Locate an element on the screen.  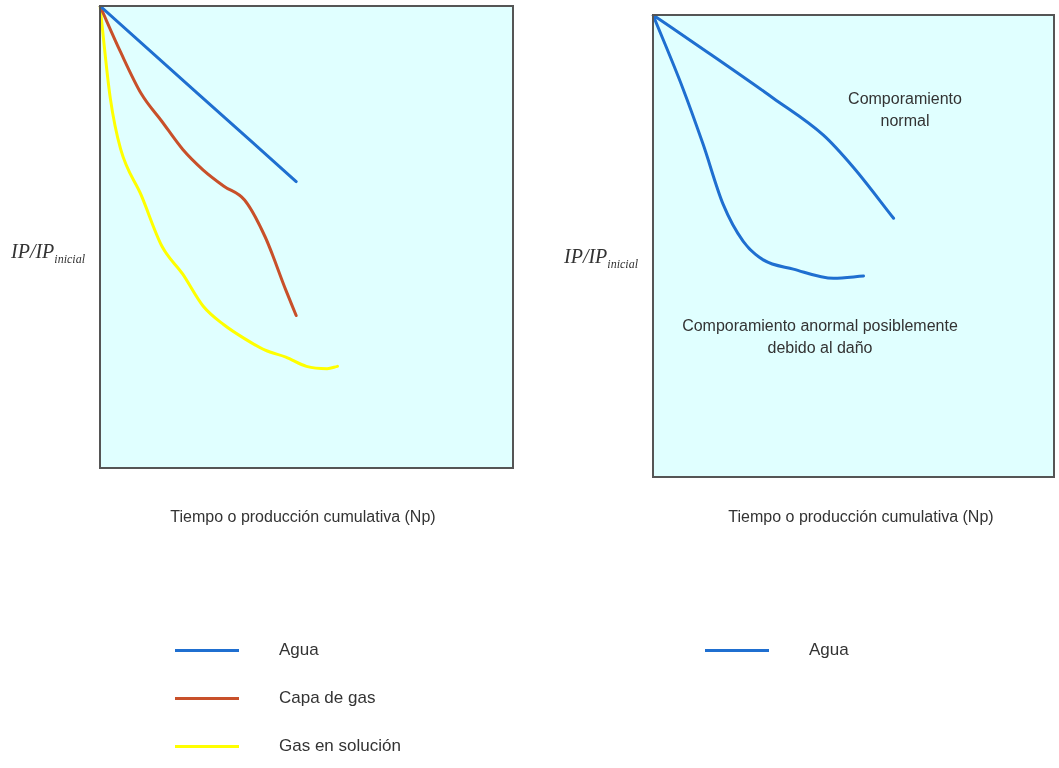
annotation: Comporamiento anormal posiblemente debido al daño is located at coordinates (820, 337).